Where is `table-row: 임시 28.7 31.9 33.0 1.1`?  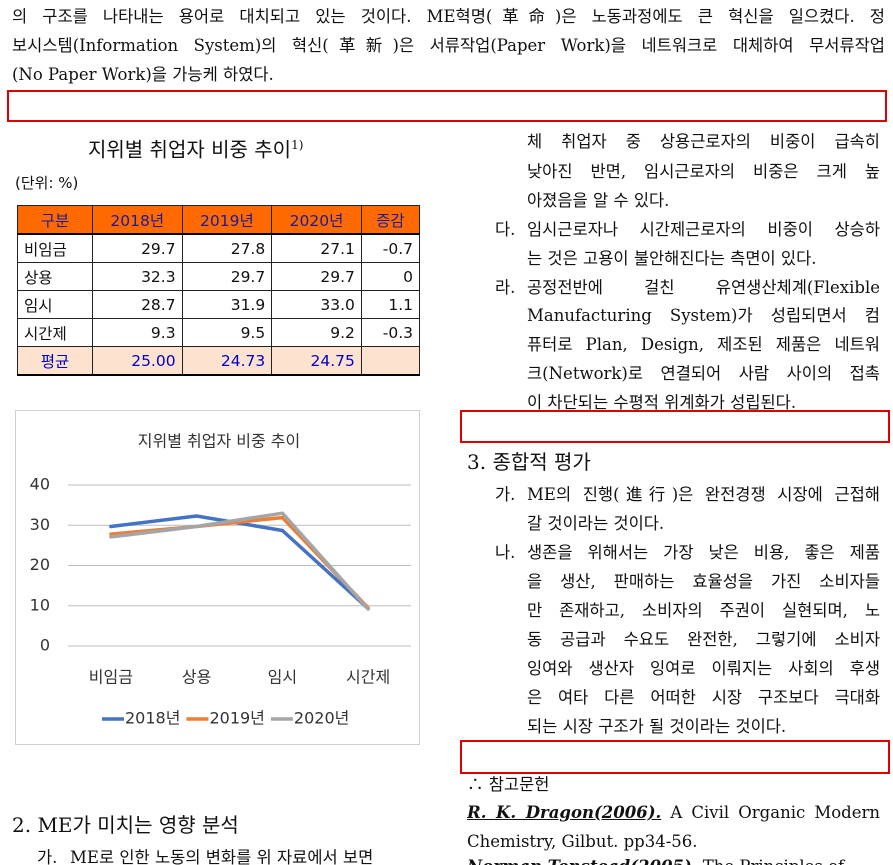 table-row: 임시 28.7 31.9 33.0 1.1 is located at coordinates (219, 304).